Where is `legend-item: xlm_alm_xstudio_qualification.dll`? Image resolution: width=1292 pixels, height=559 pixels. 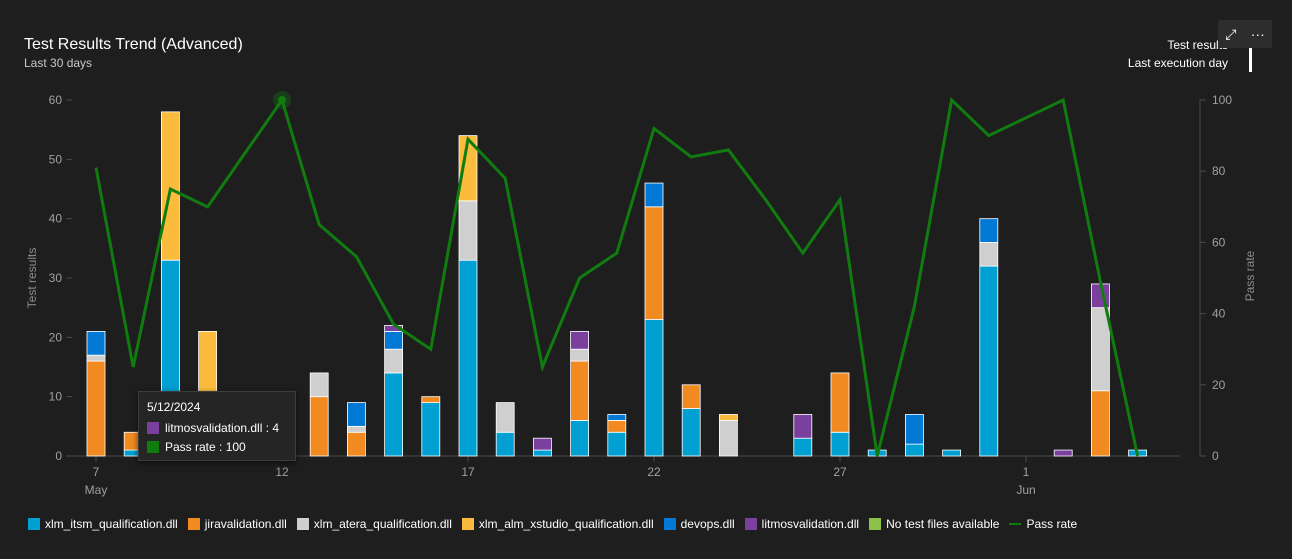
legend-item: xlm_alm_xstudio_qualification.dll is located at coordinates (557, 524).